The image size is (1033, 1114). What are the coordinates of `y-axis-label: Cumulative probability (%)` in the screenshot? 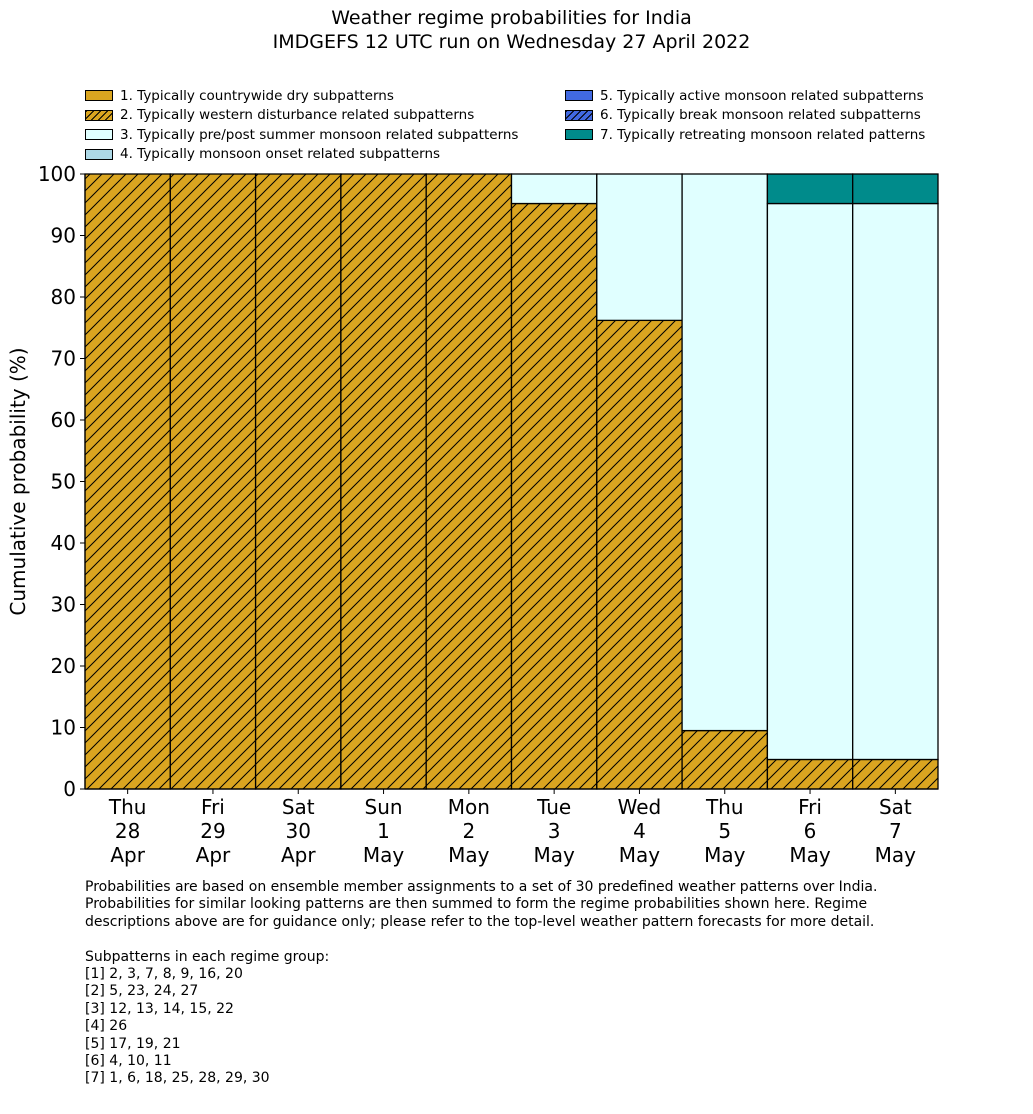 It's located at (18, 481).